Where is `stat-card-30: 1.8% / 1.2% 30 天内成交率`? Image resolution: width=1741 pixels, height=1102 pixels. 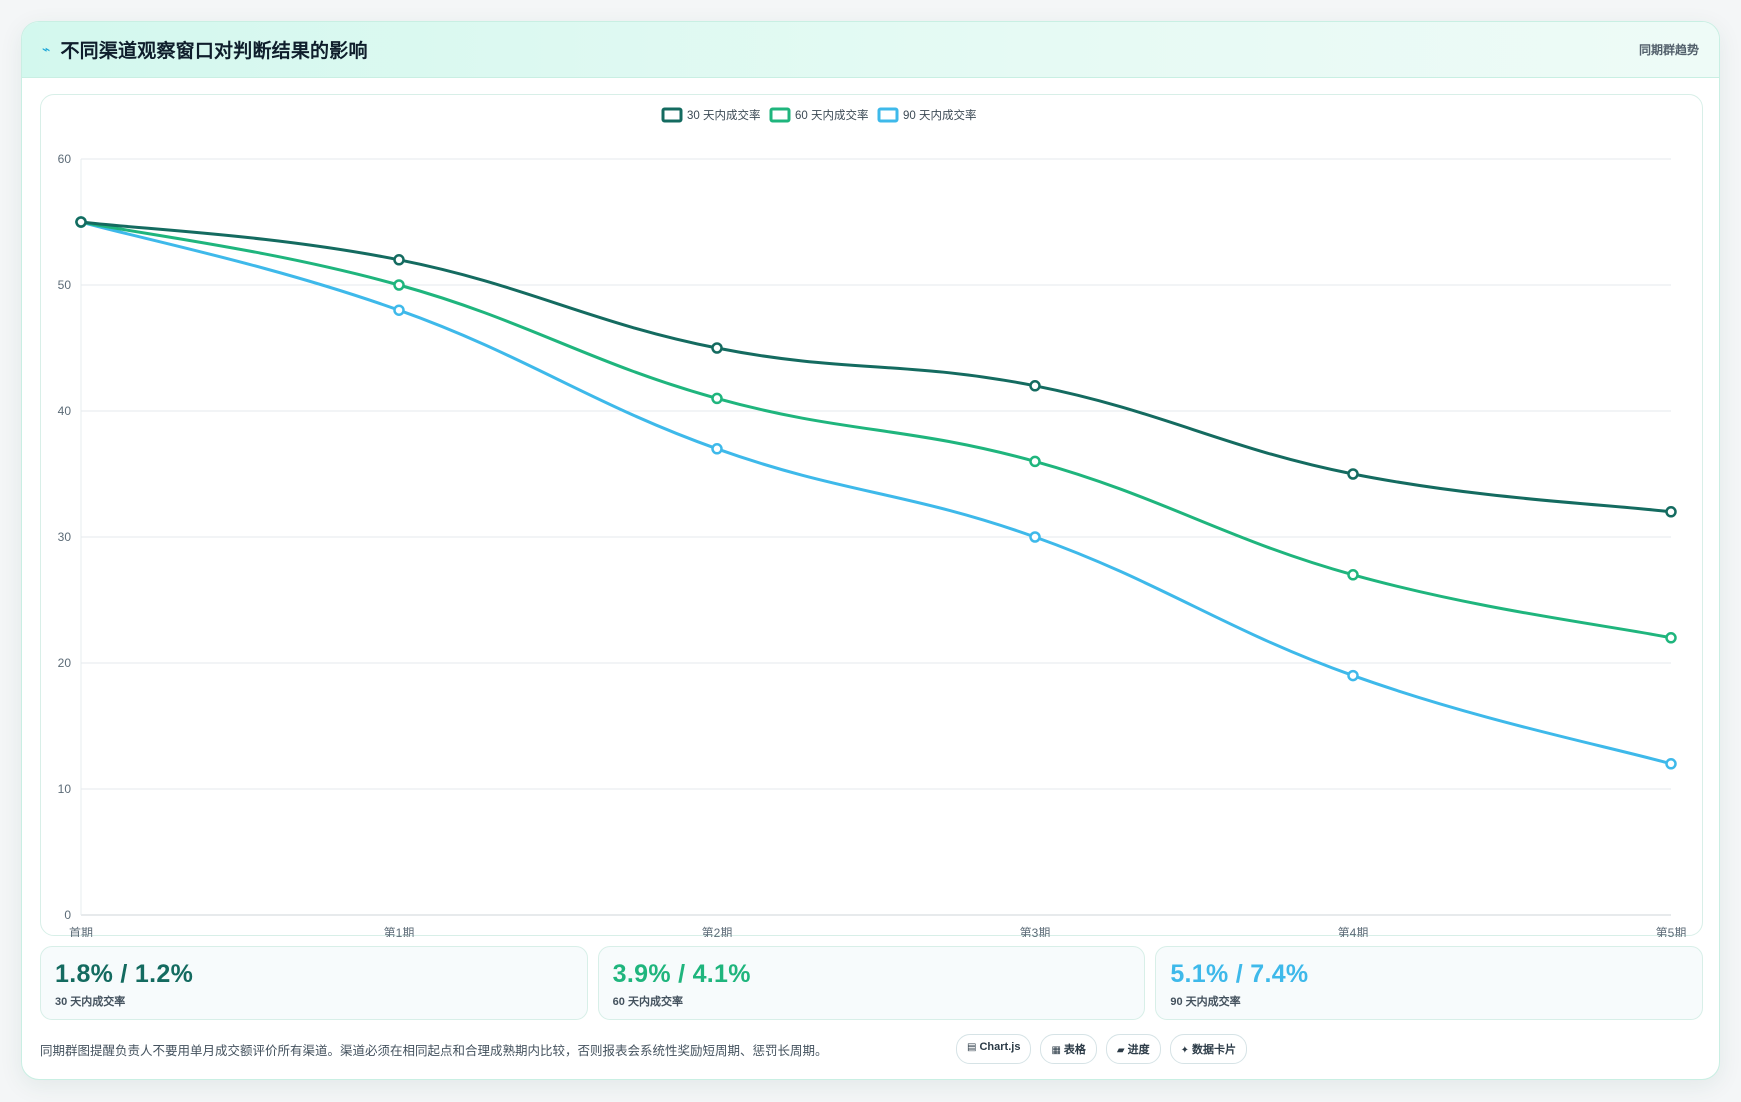
stat-card-30: 1.8% / 1.2% 30 天内成交率 is located at coordinates (314, 983).